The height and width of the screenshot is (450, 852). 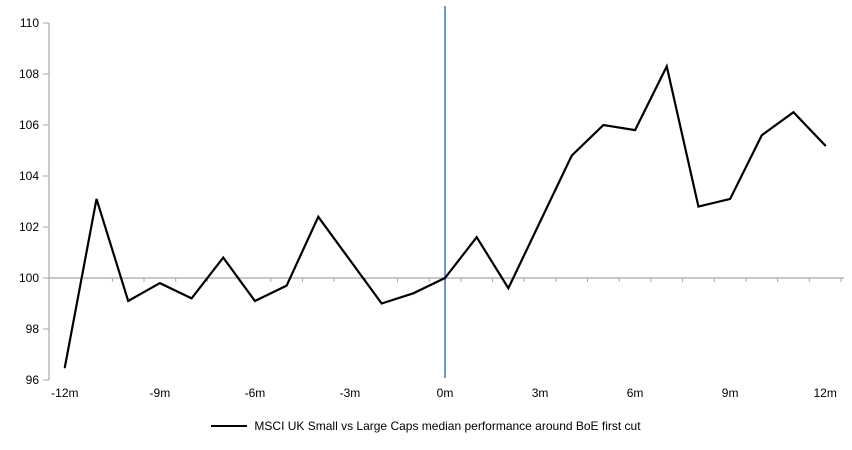 What do you see at coordinates (64, 393) in the screenshot?
I see `x-tick-label: -12m` at bounding box center [64, 393].